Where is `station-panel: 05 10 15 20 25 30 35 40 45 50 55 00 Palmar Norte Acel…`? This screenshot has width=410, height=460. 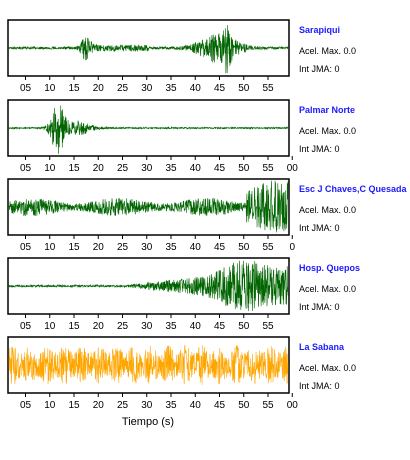 station-panel: 05 10 15 20 25 30 35 40 45 50 55 00 Palmar Norte Acel… is located at coordinates (181, 136).